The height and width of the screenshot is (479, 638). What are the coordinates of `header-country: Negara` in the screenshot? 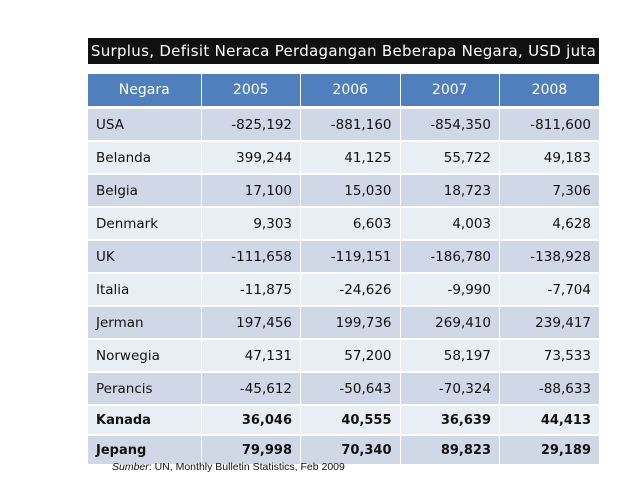 It's located at (145, 91).